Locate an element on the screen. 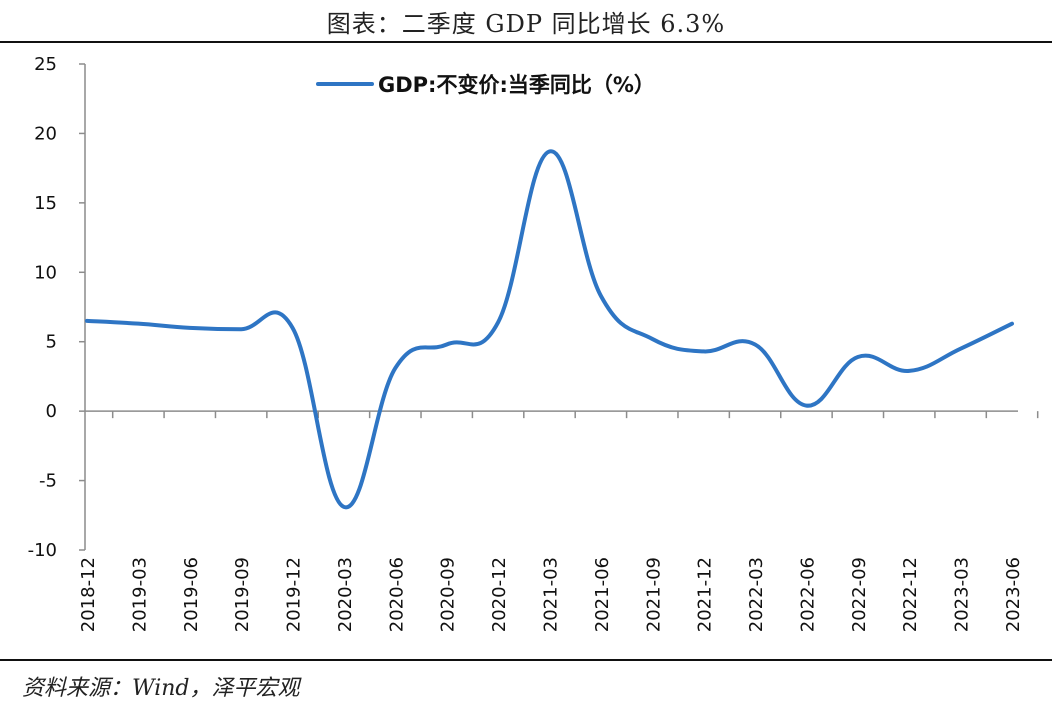 This screenshot has height=704, width=1052. x-tick-label: 2021-09 is located at coordinates (653, 594).